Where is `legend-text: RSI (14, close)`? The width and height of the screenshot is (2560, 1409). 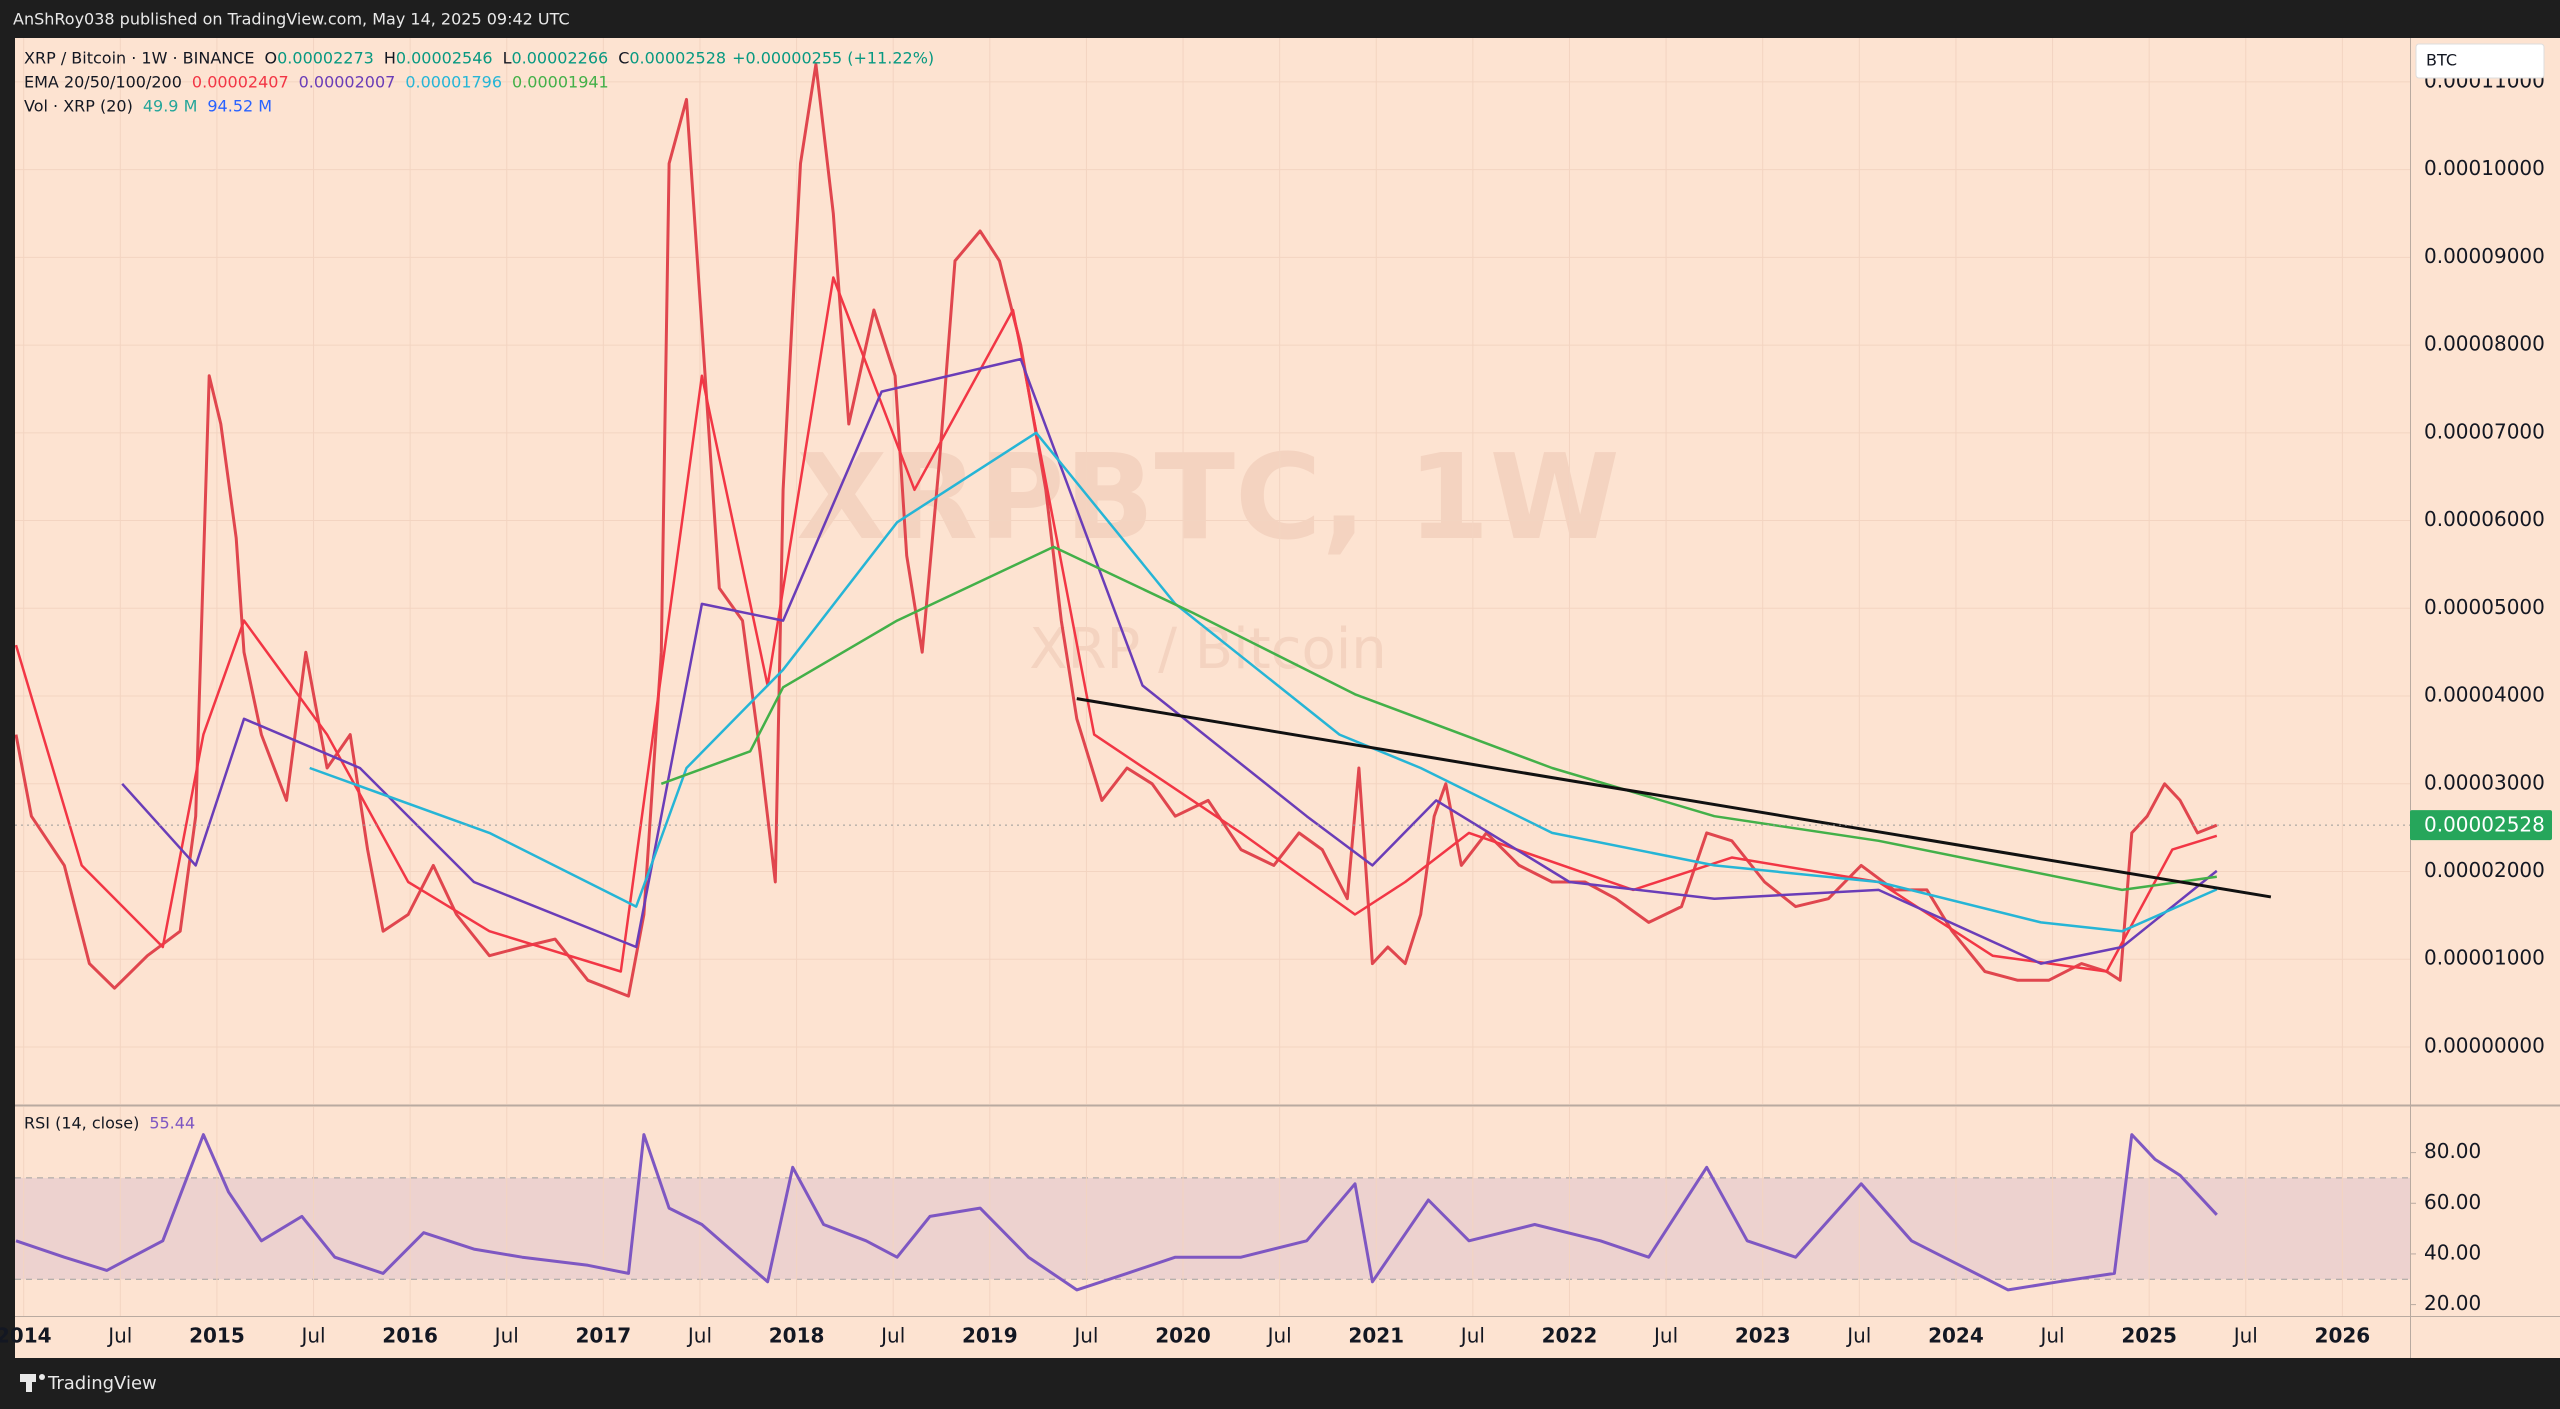
legend-text: RSI (14, close) is located at coordinates (81, 1123).